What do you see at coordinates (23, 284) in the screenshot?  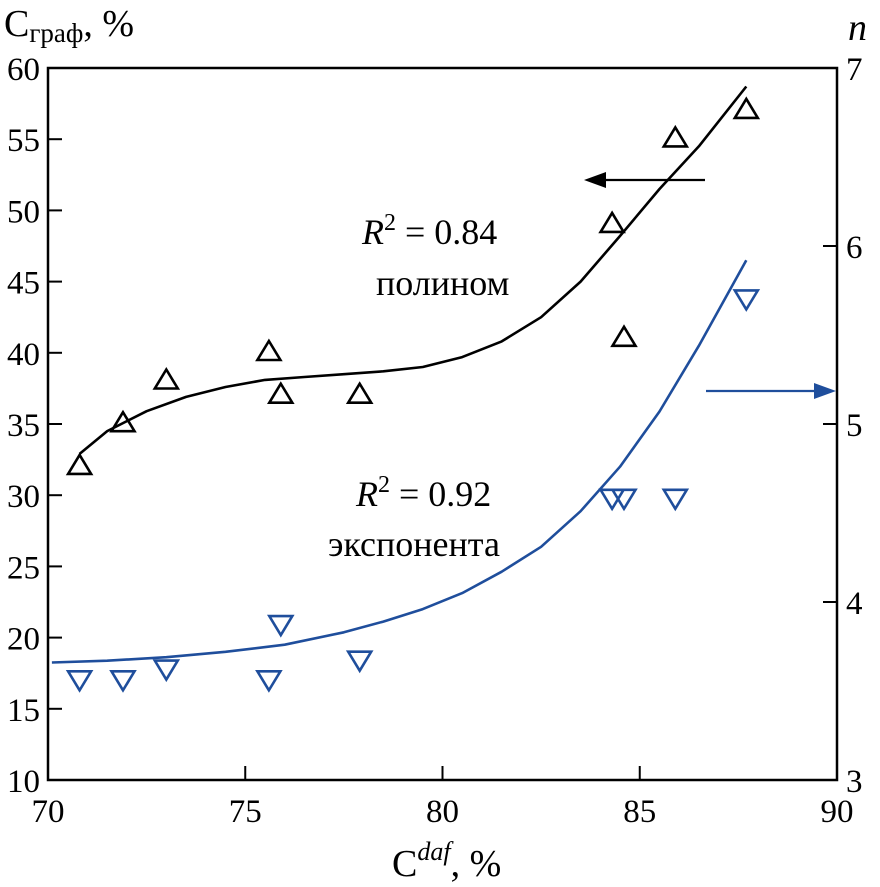 I see `y-left-tick-label: 45` at bounding box center [23, 284].